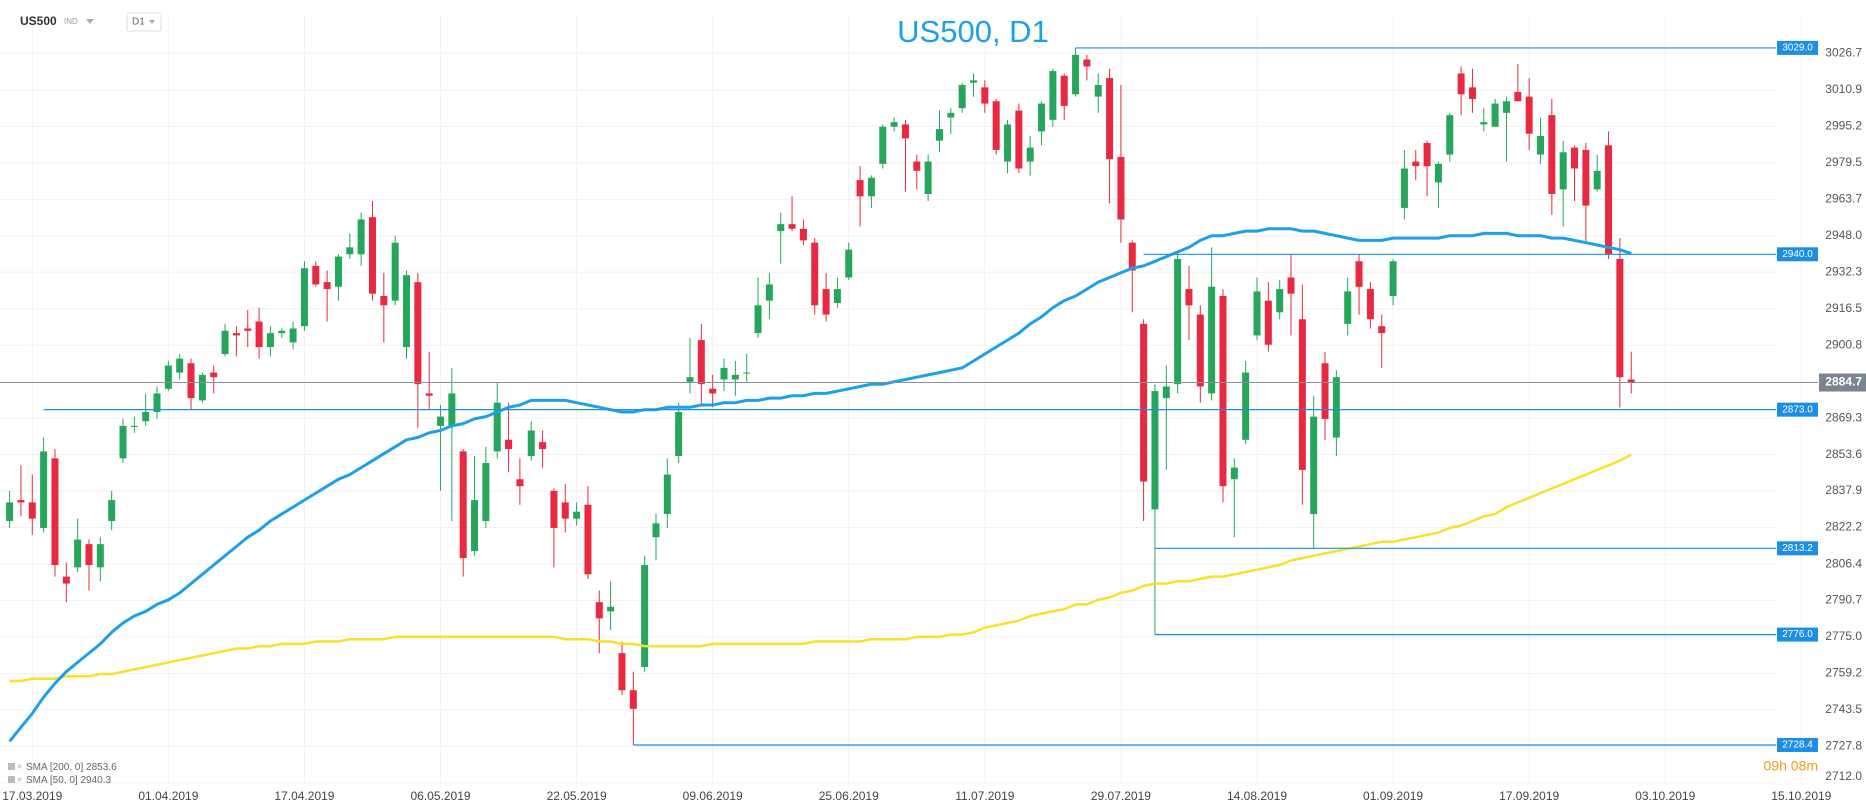  I want to click on y-tick-label: 2806.4, so click(1843, 563).